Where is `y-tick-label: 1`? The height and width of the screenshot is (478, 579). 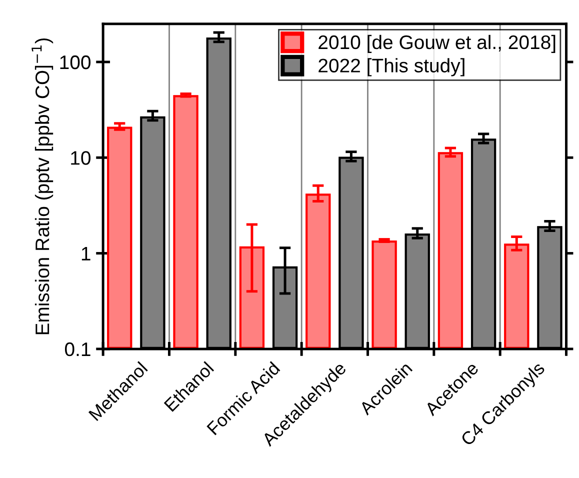 y-tick-label: 1 is located at coordinates (86, 253).